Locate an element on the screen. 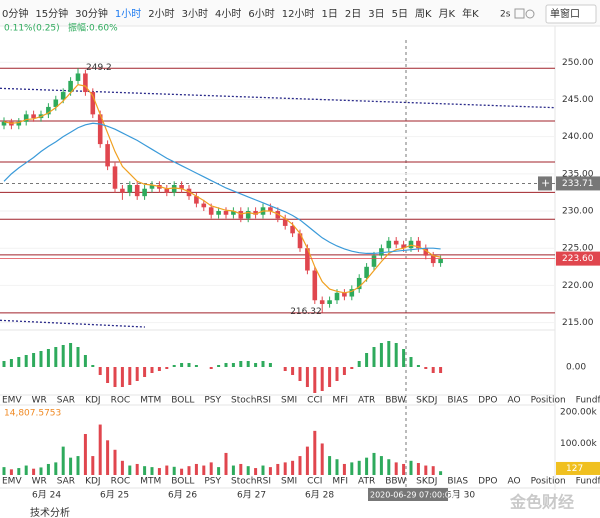 The width and height of the screenshot is (600, 518). timeframe-tab: 5日 is located at coordinates (400, 14).